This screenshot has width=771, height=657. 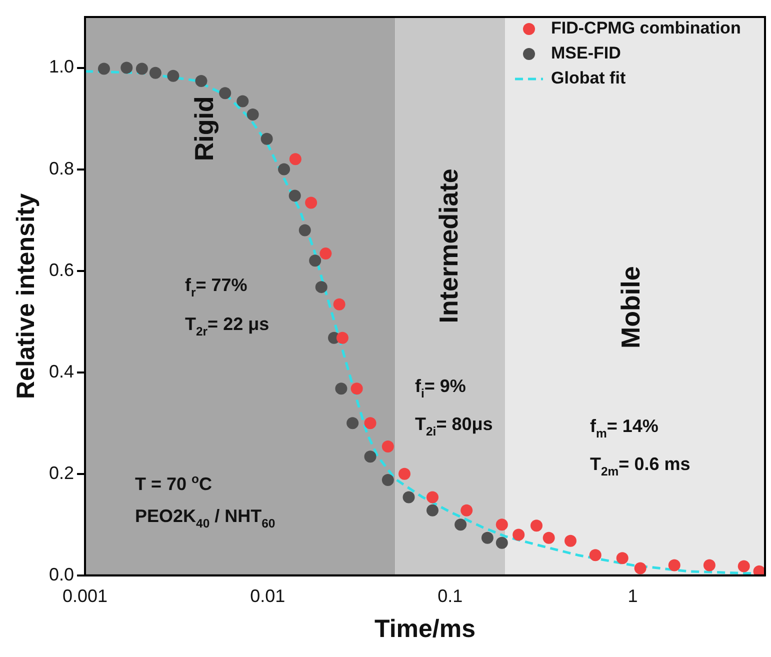 I want to click on band-label: Rigid, so click(x=204, y=129).